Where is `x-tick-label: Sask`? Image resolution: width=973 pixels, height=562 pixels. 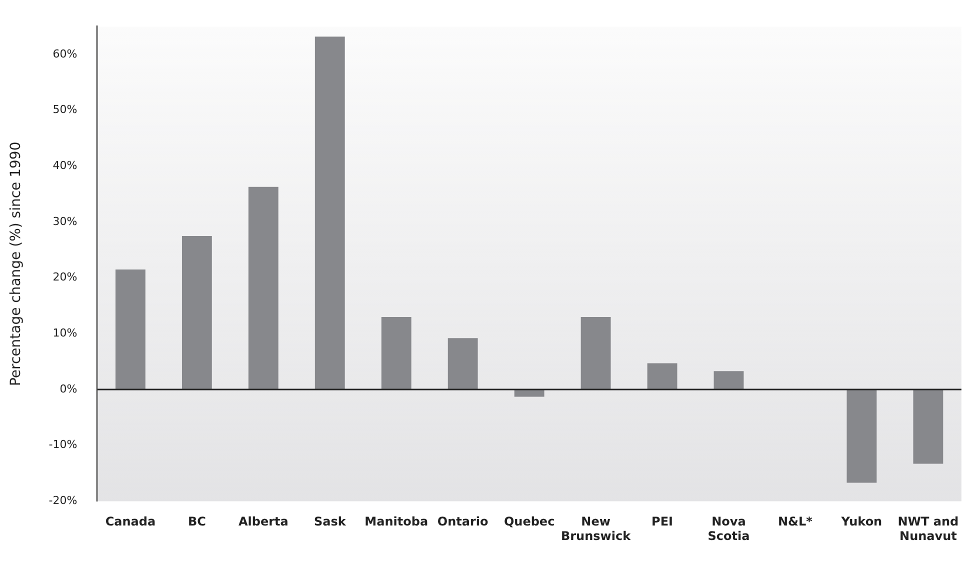
x-tick-label: Sask is located at coordinates (330, 521).